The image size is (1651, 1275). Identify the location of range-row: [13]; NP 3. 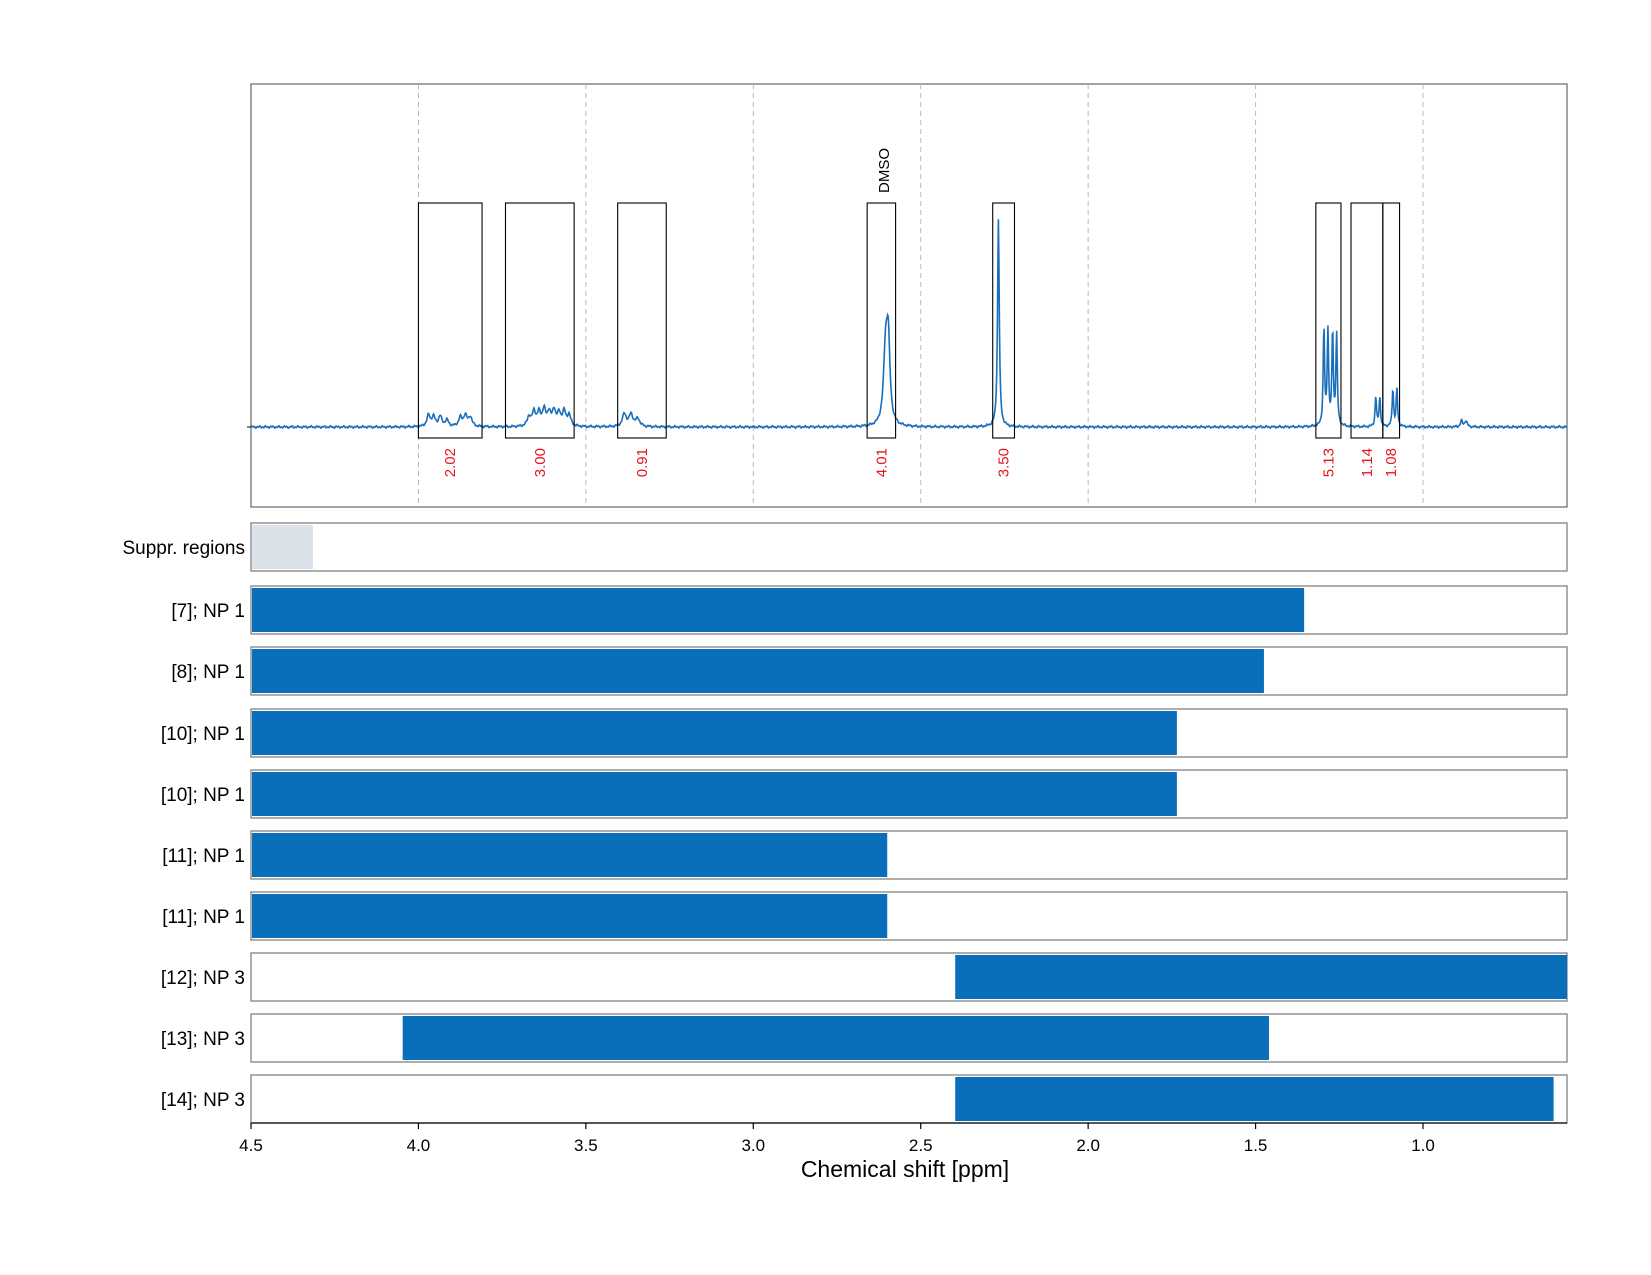
(864, 1038).